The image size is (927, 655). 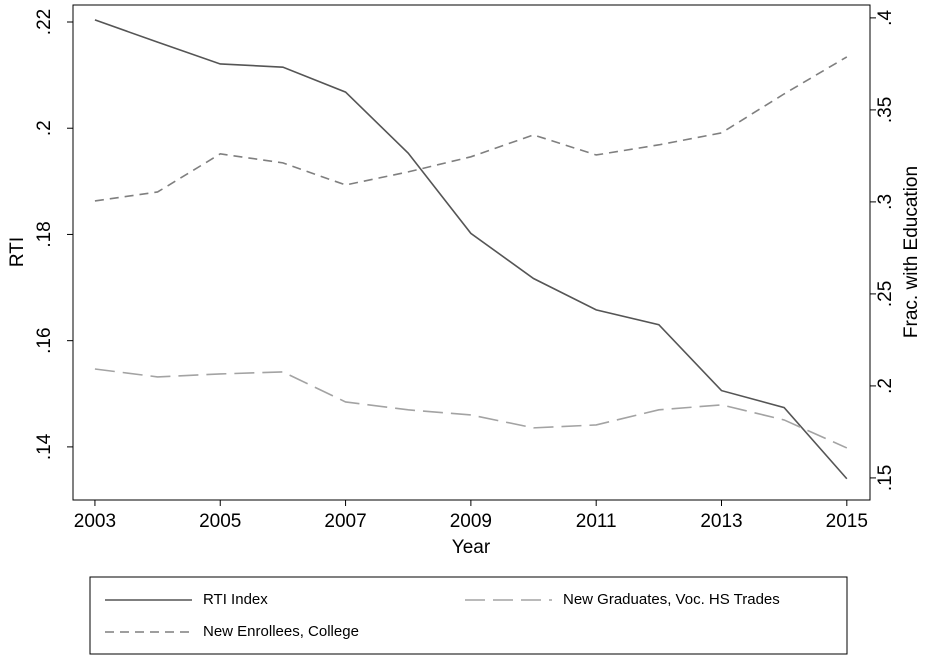 What do you see at coordinates (911, 252) in the screenshot?
I see `y2-axis-label: Frac. with Education` at bounding box center [911, 252].